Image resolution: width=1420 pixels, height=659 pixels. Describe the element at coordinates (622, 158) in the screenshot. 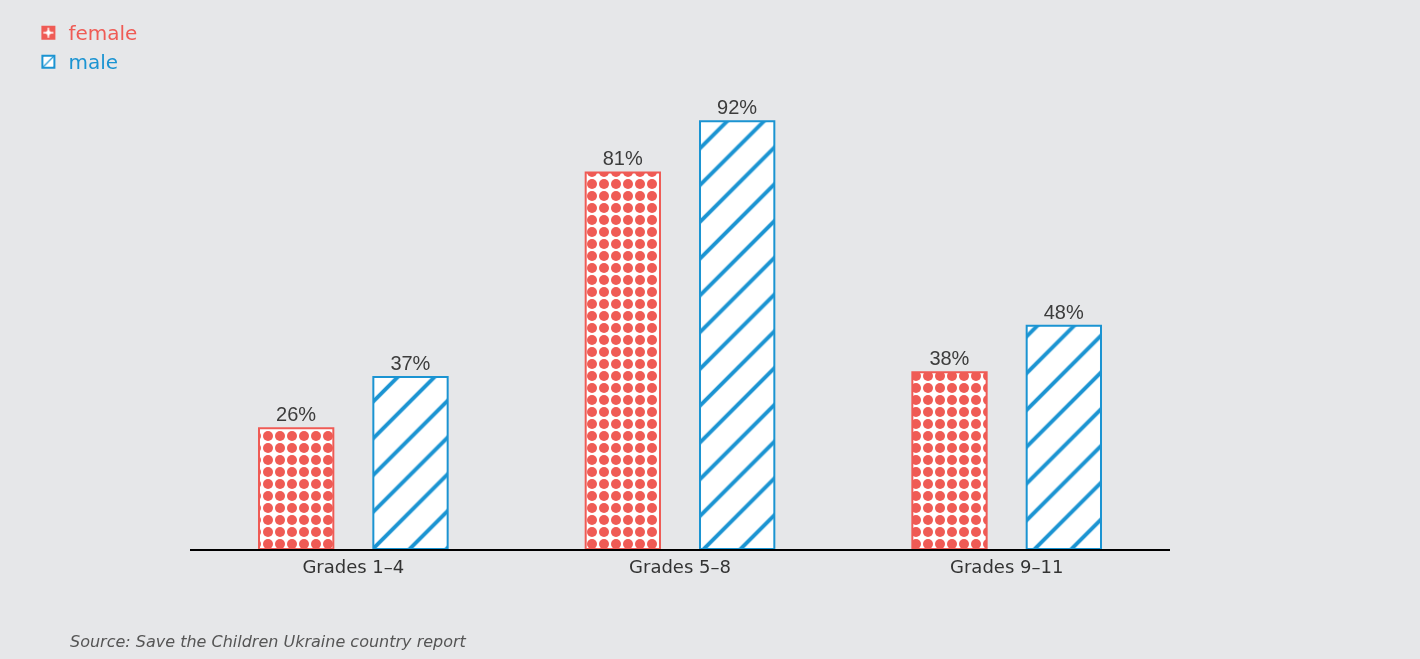

I see `data-label: 81%` at that location.